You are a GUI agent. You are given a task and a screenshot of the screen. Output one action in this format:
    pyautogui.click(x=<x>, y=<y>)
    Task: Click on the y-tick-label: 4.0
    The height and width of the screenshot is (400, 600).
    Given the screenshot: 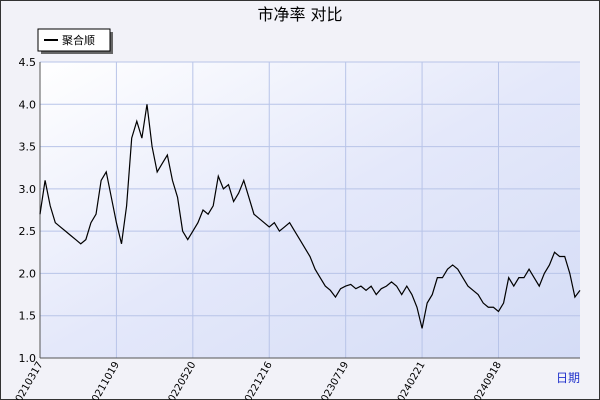 What is the action you would take?
    pyautogui.click(x=28, y=104)
    